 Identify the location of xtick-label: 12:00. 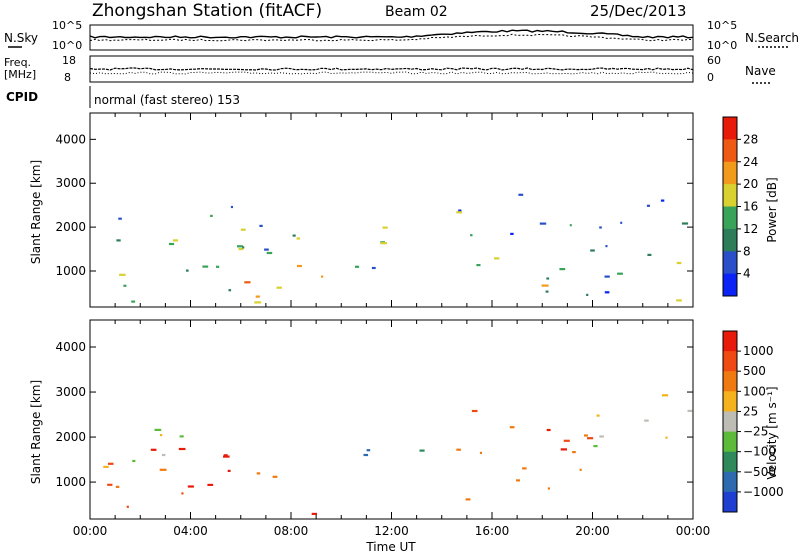
(391, 531).